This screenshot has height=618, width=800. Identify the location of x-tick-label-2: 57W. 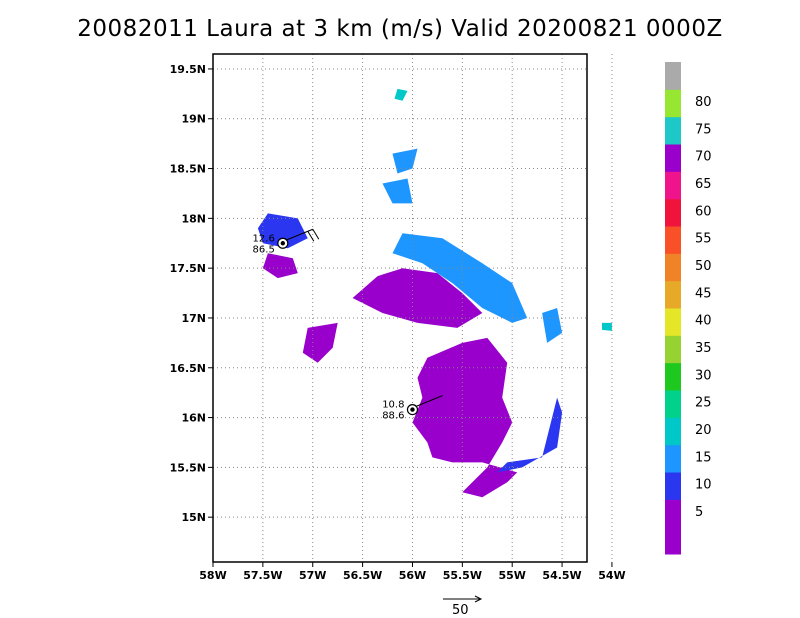
(312, 575).